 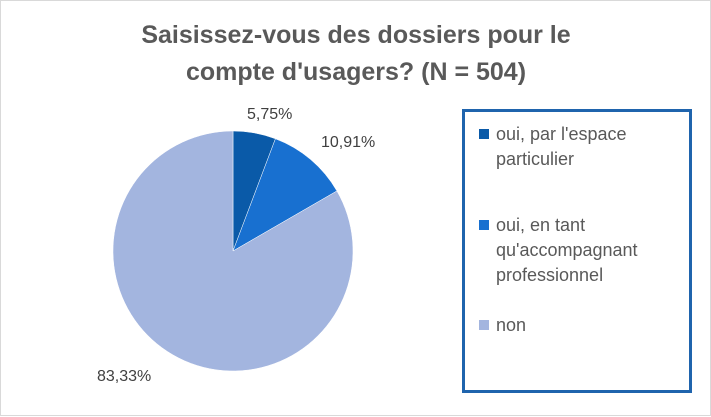 I want to click on legend-label-line: professionnel, so click(x=550, y=275).